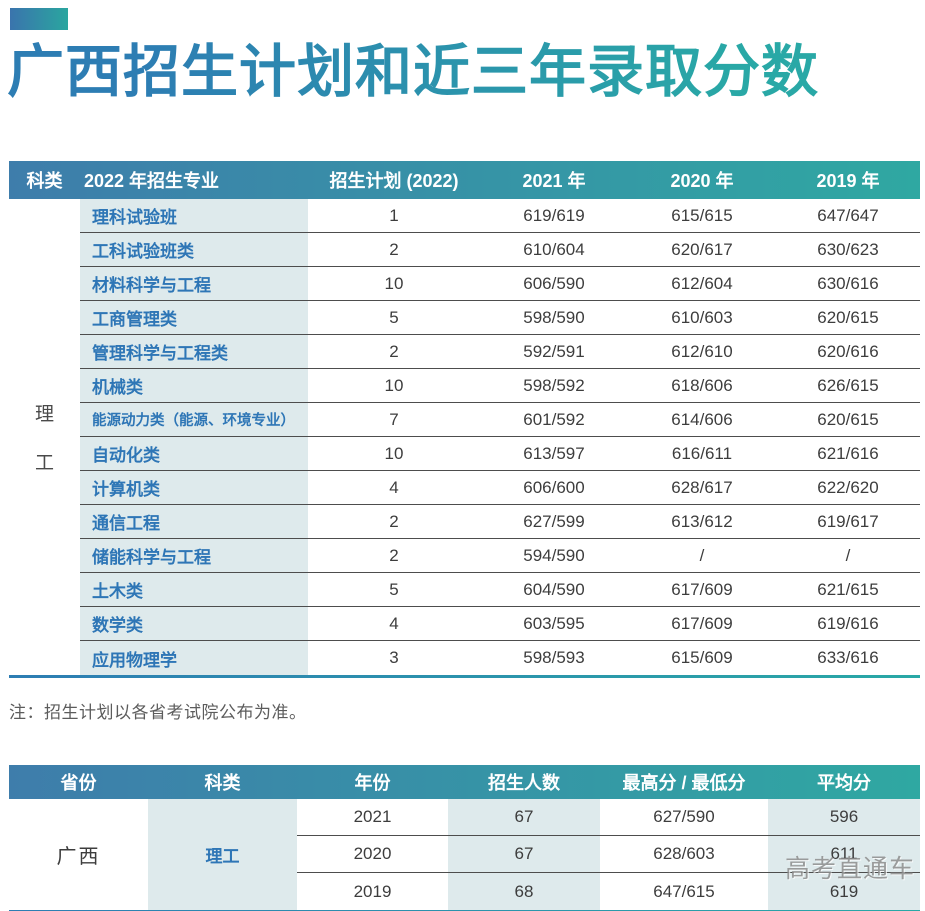  I want to click on plan-header-2020: 2020 年, so click(702, 181).